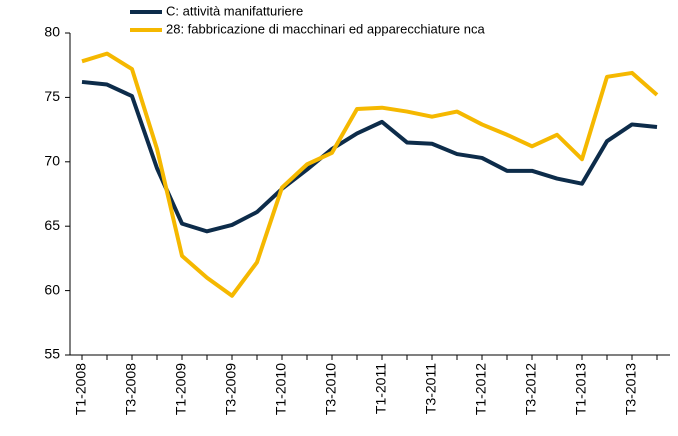  I want to click on x-tick-label: T3-2012, so click(531, 389).